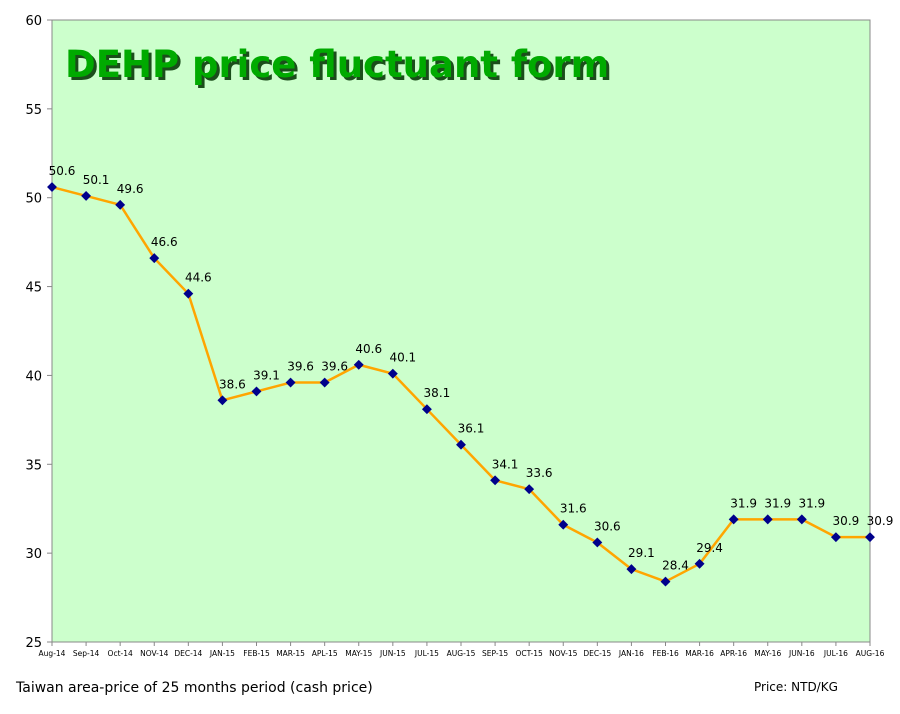 The height and width of the screenshot is (714, 900). What do you see at coordinates (33, 288) in the screenshot?
I see `y-tick-label: 45` at bounding box center [33, 288].